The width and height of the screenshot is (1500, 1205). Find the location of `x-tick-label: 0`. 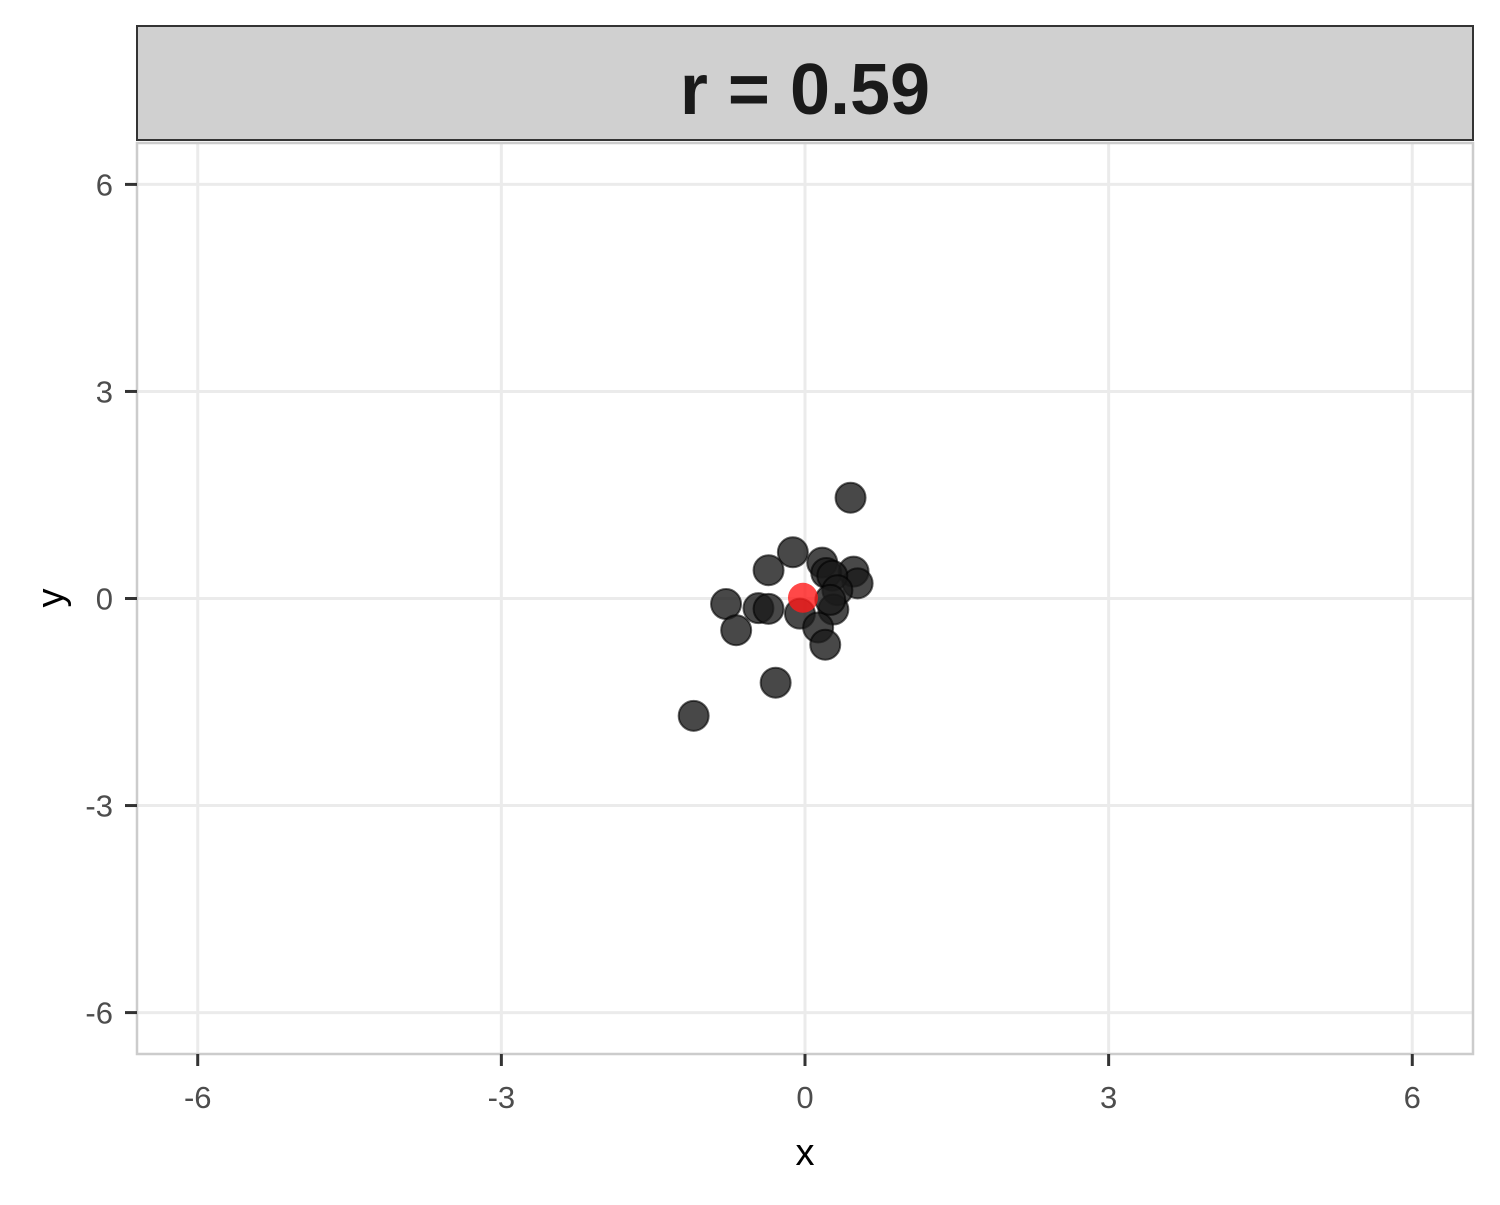

x-tick-label: 0 is located at coordinates (804, 1097).